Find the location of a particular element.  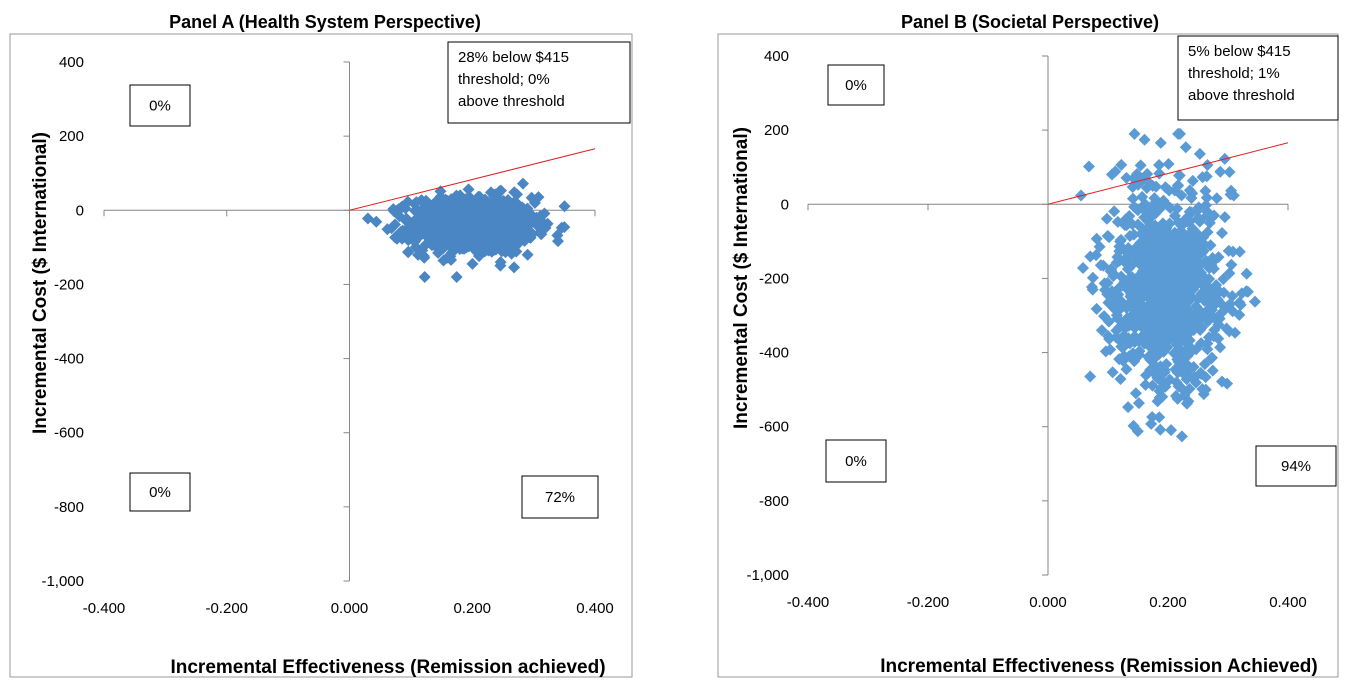

annotation-box: 94% is located at coordinates (1296, 466).